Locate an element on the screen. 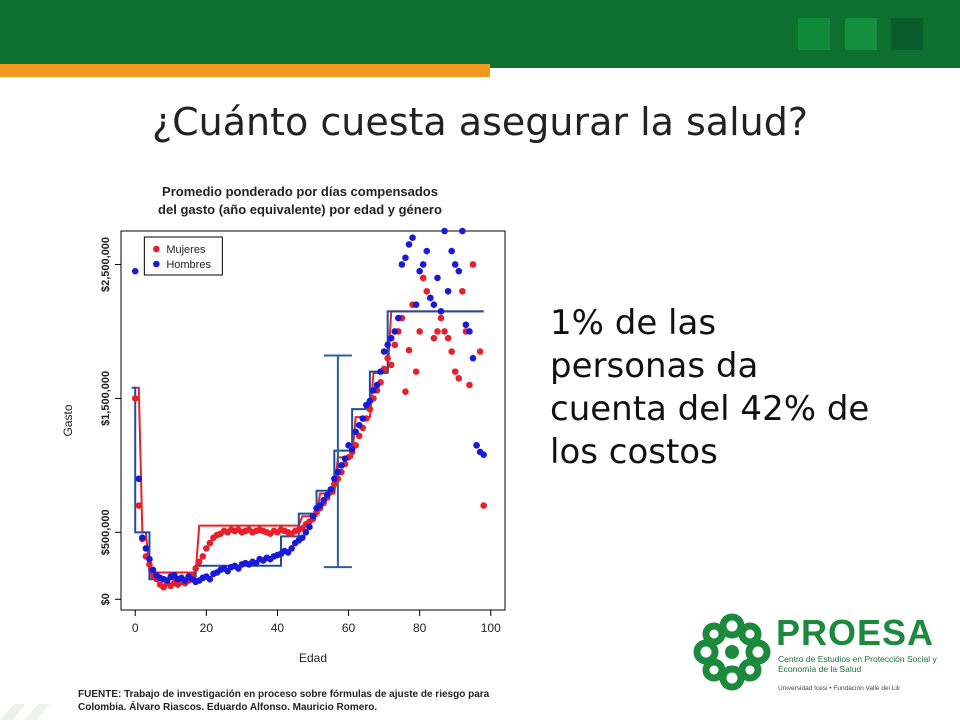  x-tick-label: 80 is located at coordinates (420, 628).